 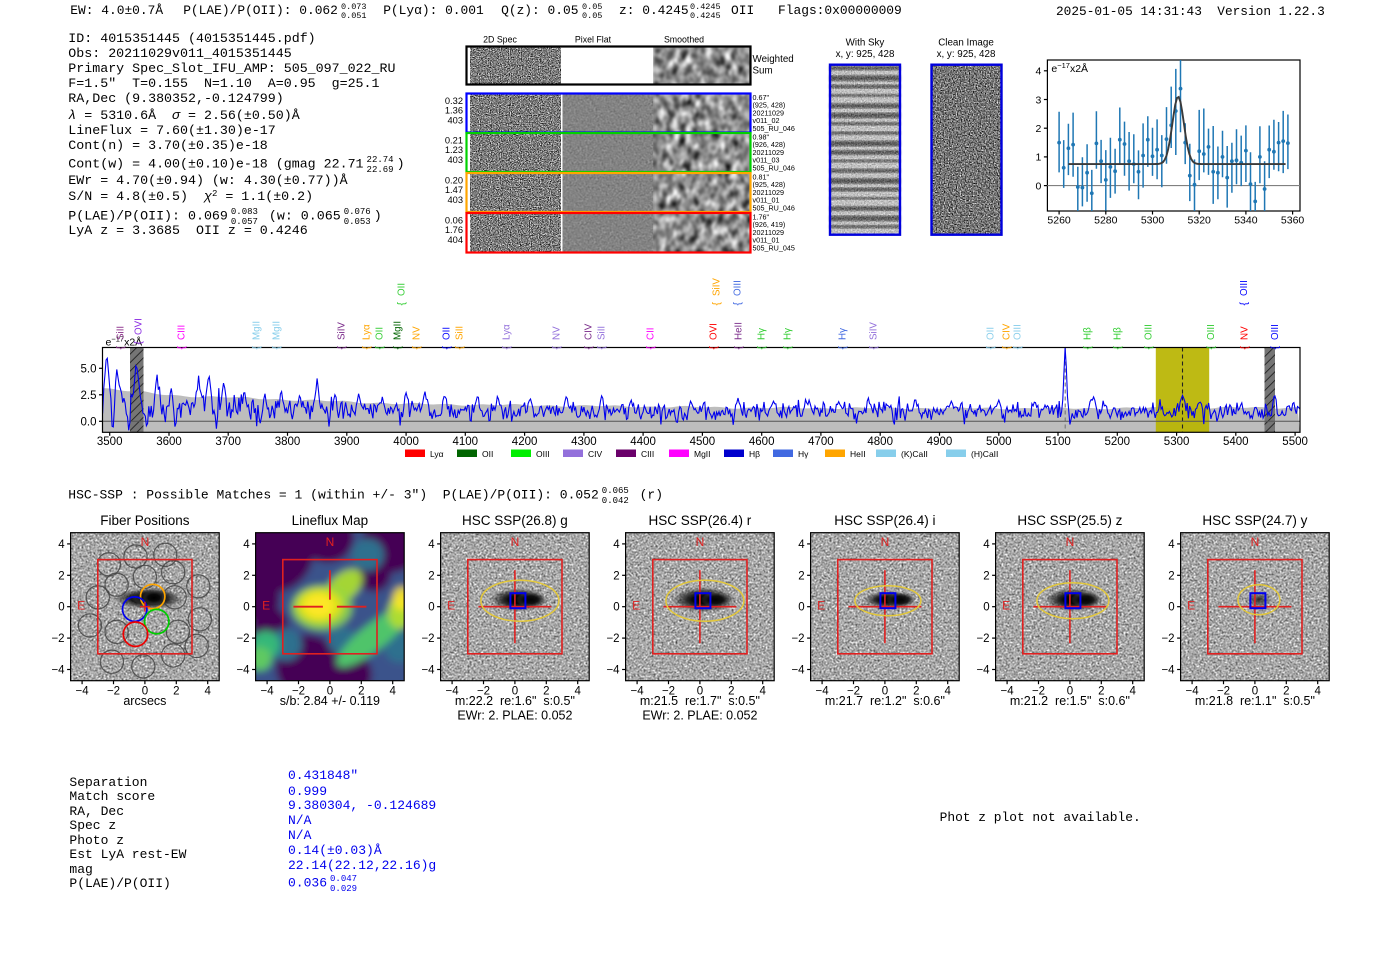 I want to click on svg-text: HSC SSP(24.7) y, so click(x=1254, y=520).